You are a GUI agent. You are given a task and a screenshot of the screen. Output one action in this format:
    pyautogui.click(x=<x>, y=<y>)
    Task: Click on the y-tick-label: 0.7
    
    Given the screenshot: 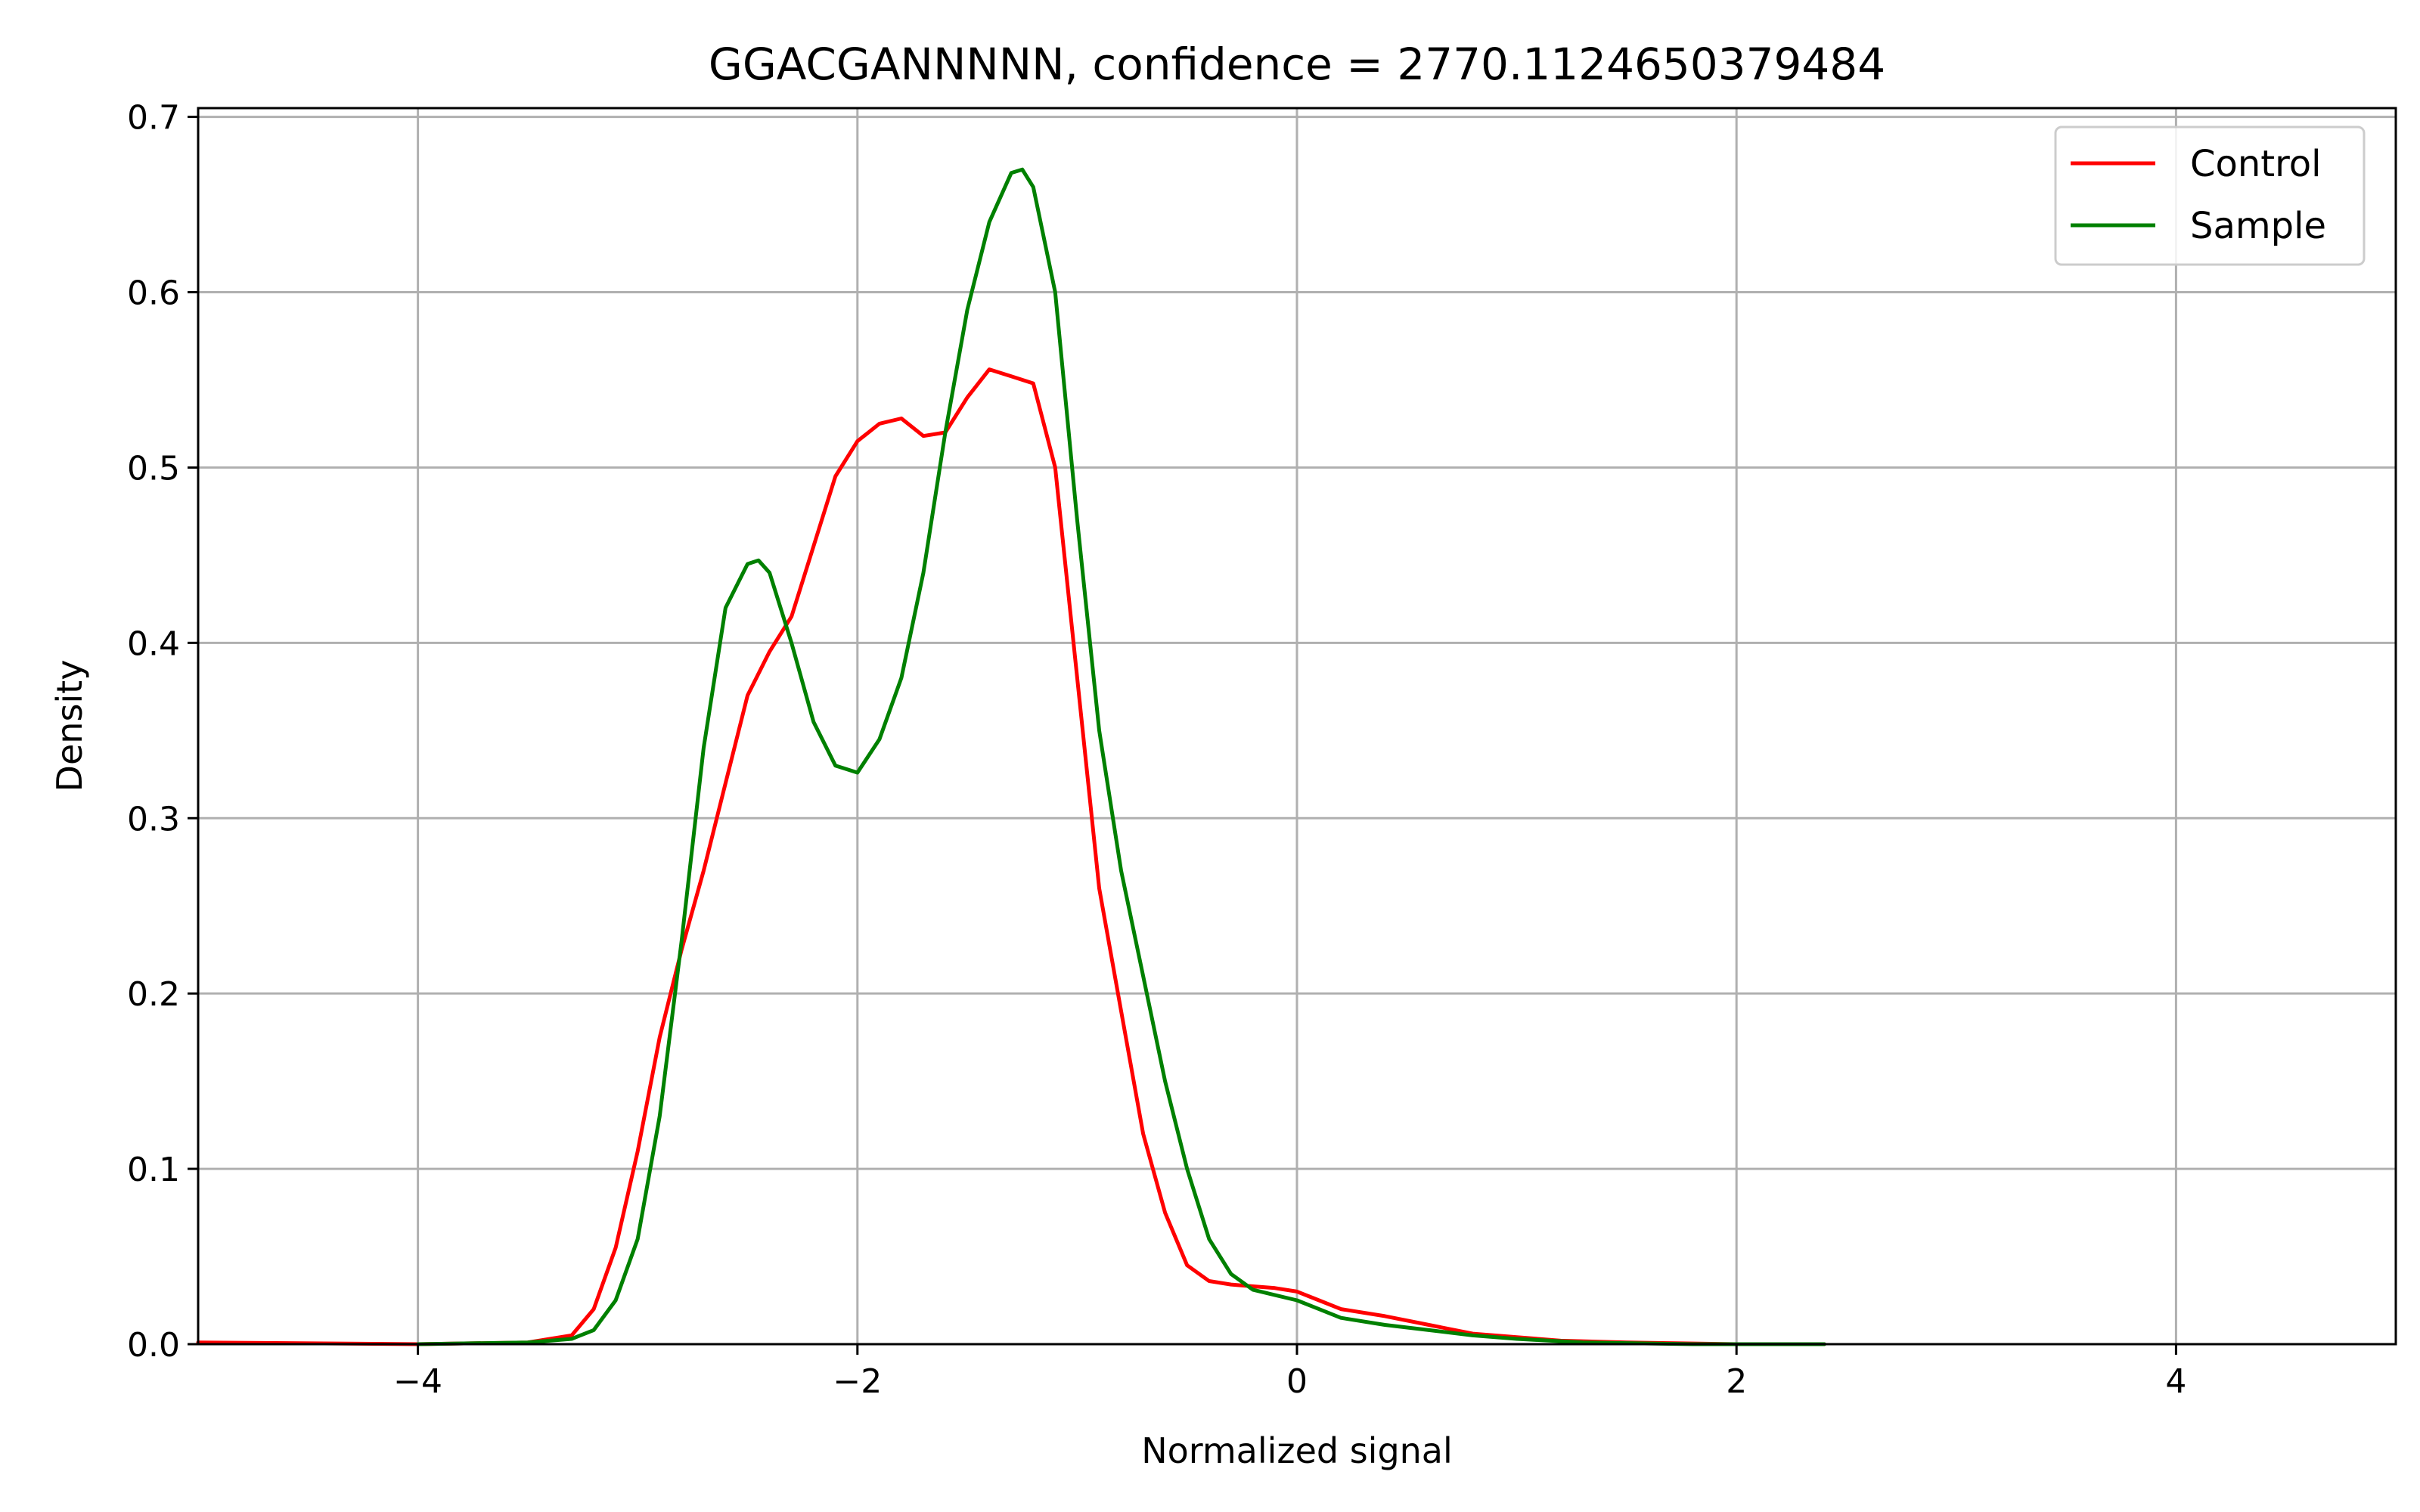 What is the action you would take?
    pyautogui.click(x=153, y=118)
    